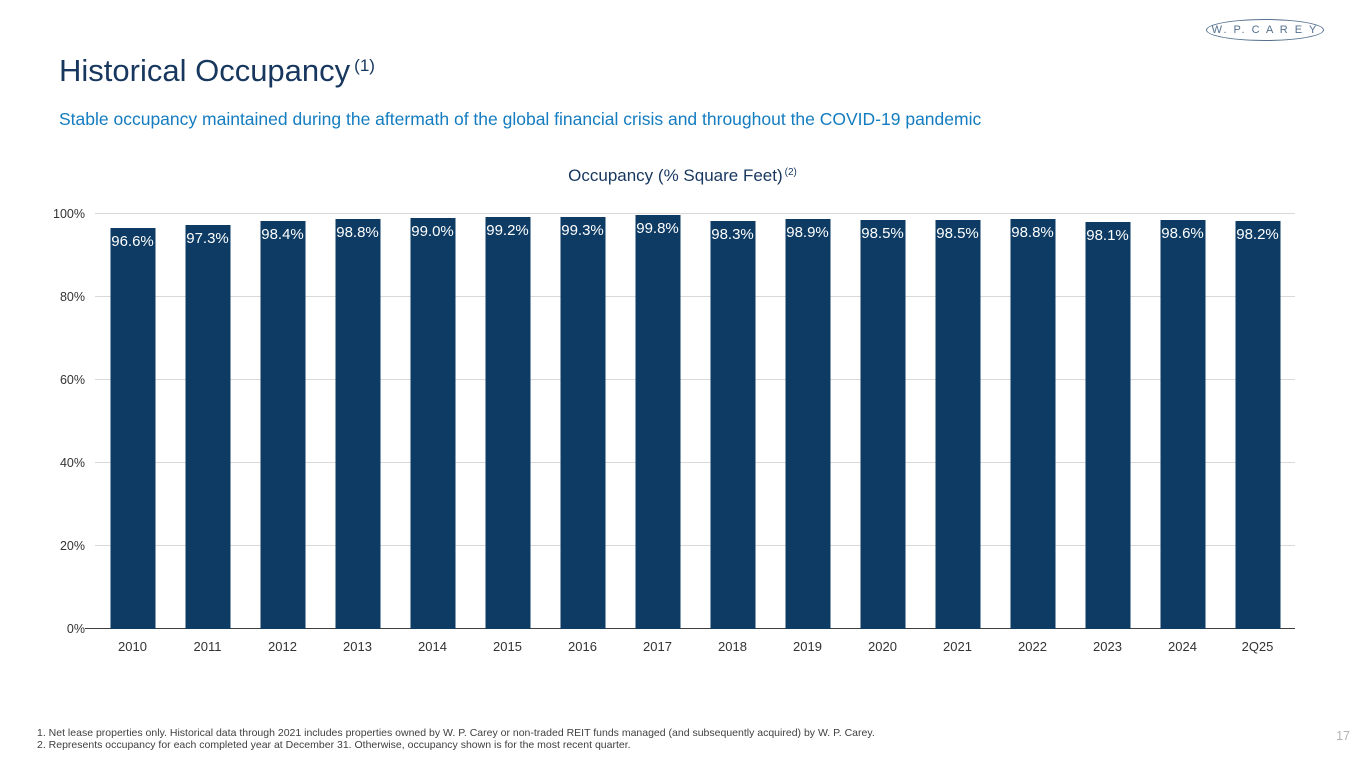 This screenshot has height=768, width=1365. I want to click on bar-2016: 99.3%, so click(582, 422).